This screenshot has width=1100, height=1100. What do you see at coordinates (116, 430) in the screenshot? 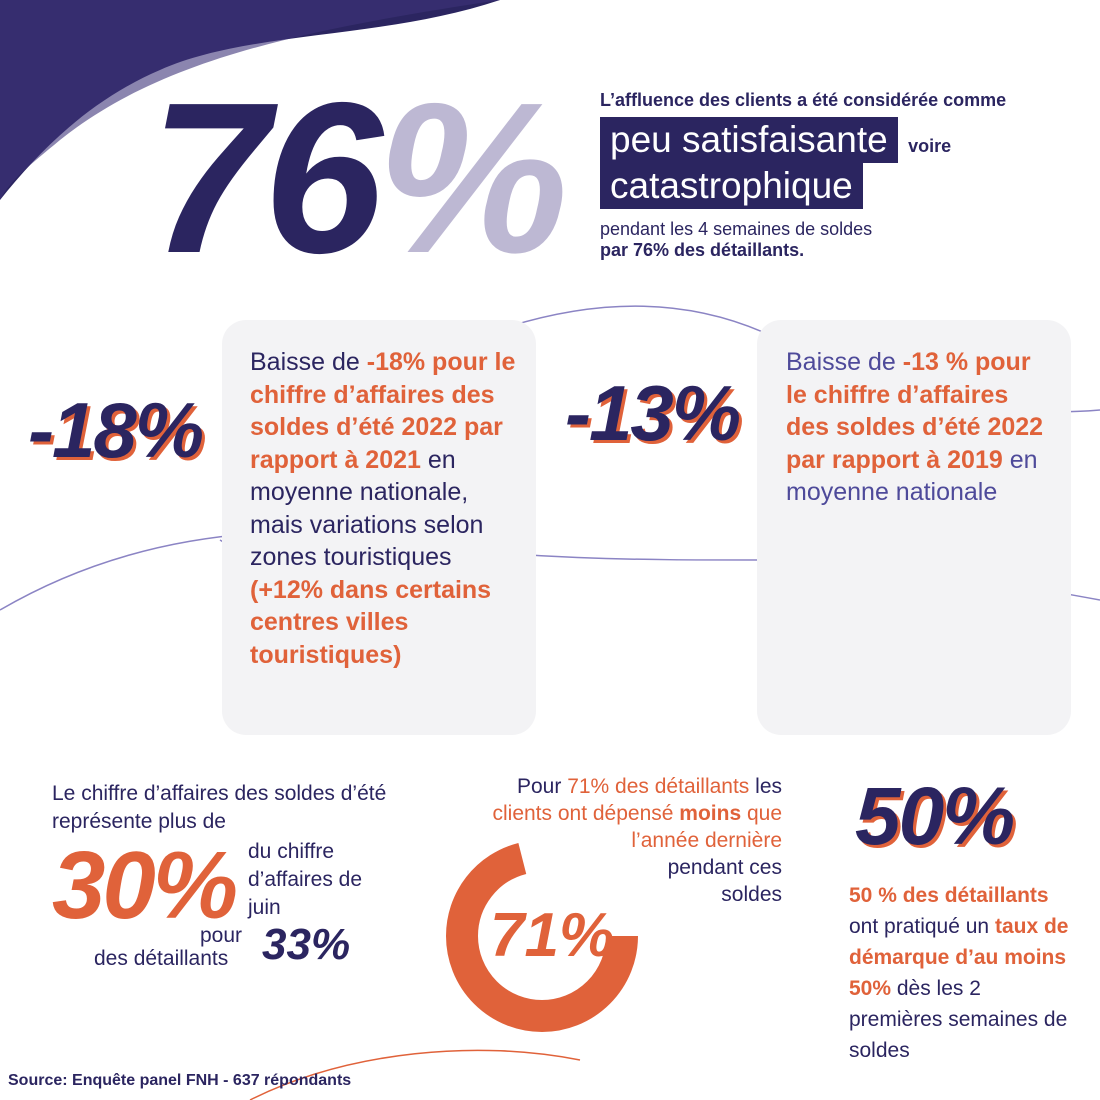
I see `card-left-big-number: -18%` at bounding box center [116, 430].